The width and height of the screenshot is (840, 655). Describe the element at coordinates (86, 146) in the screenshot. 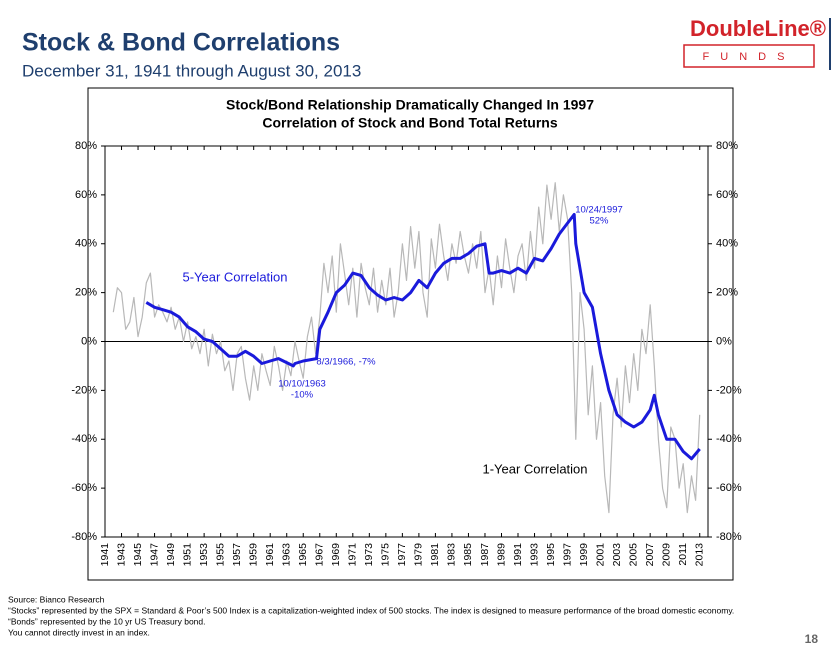

I see `y-tick-label: 80%` at that location.